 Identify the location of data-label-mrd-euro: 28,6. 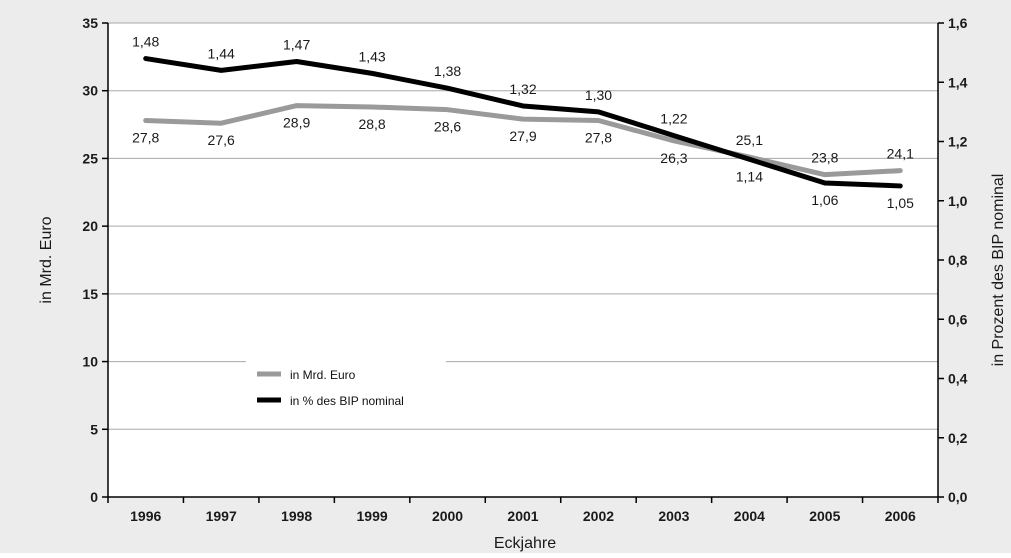
(447, 127).